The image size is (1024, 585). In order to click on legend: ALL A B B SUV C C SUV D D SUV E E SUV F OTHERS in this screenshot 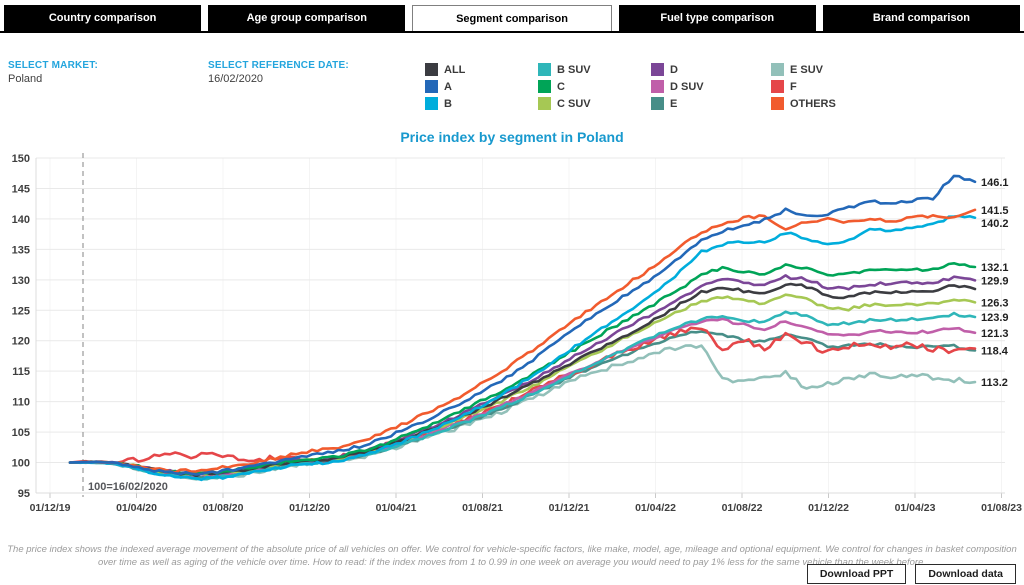, I will do `click(653, 86)`.